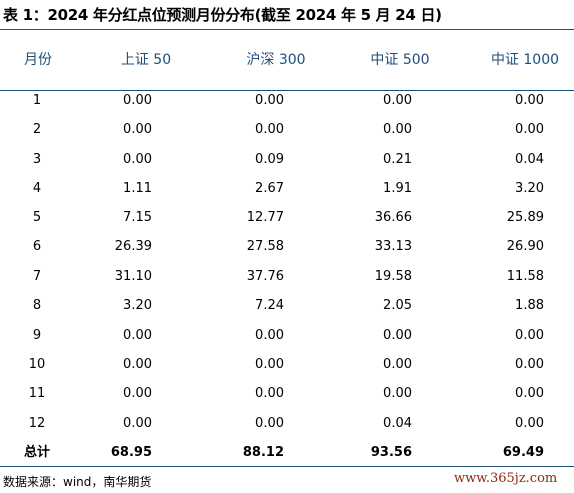  I want to click on cell-total-csi300: 88.12, so click(263, 452).